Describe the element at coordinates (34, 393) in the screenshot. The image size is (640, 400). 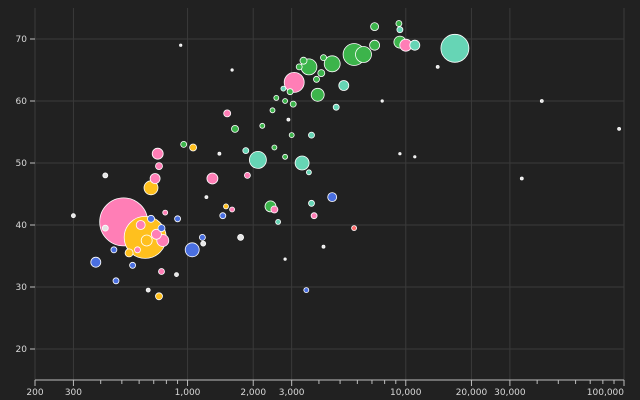
I see `x-tick-label: 200` at that location.